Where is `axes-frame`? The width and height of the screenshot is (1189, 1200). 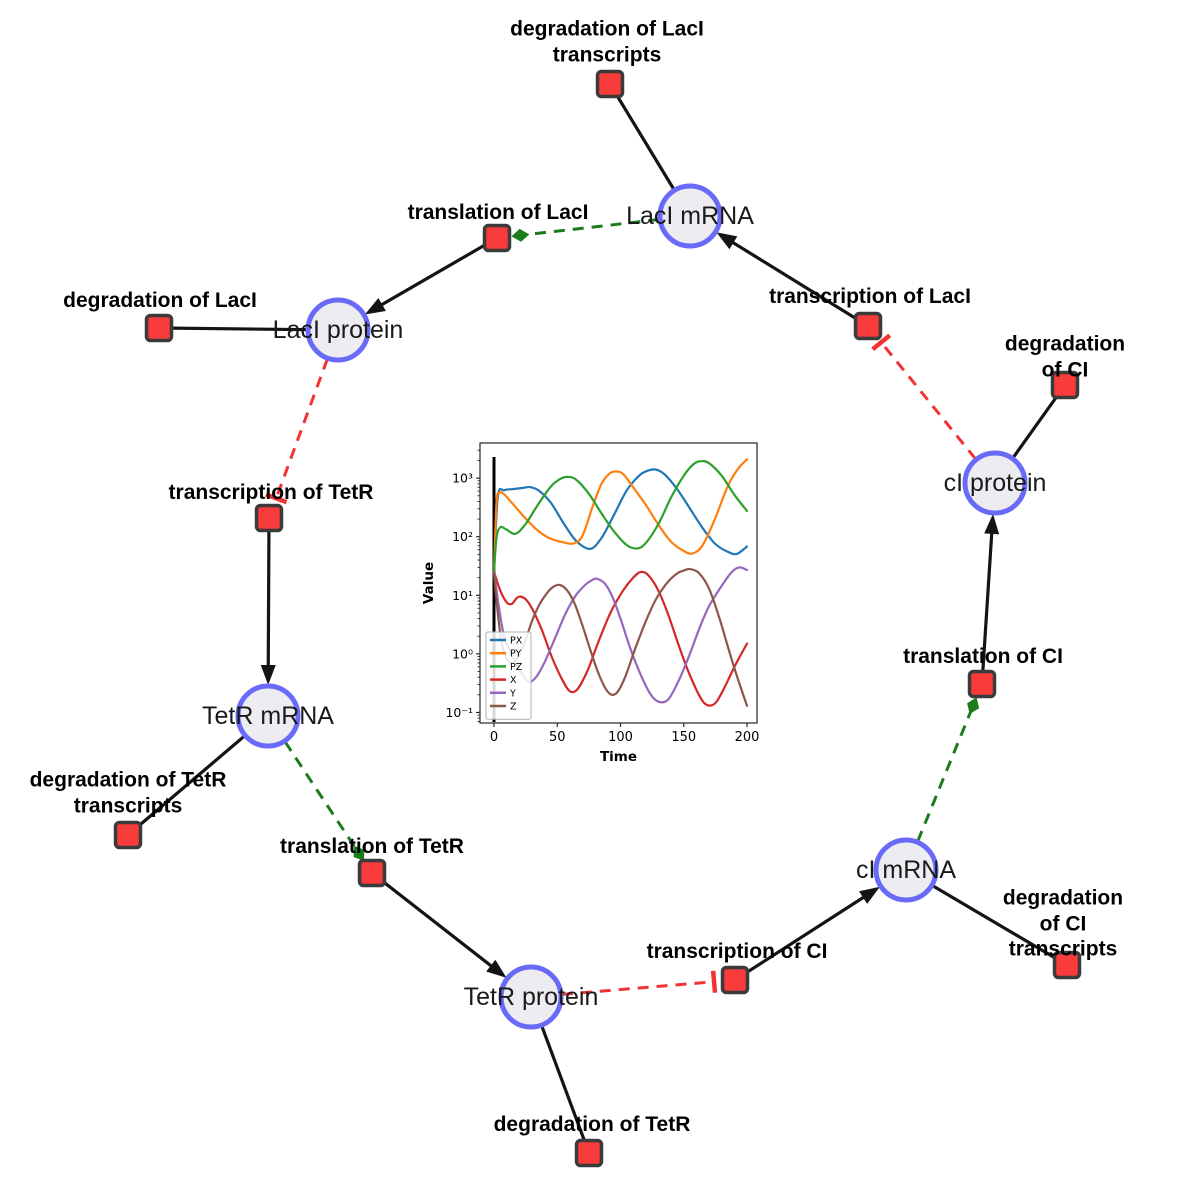
axes-frame is located at coordinates (618, 583).